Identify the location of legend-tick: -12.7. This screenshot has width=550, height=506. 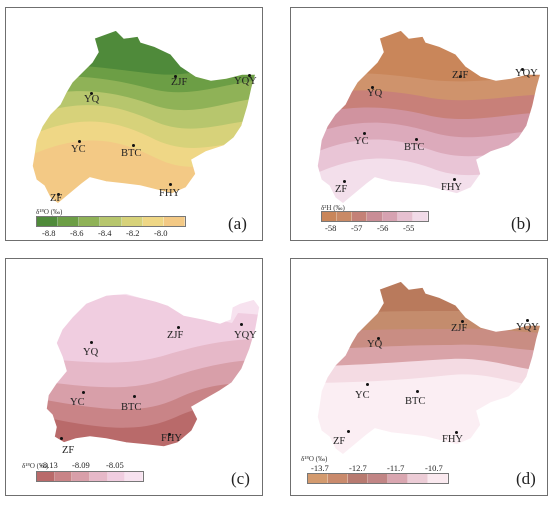
(358, 468).